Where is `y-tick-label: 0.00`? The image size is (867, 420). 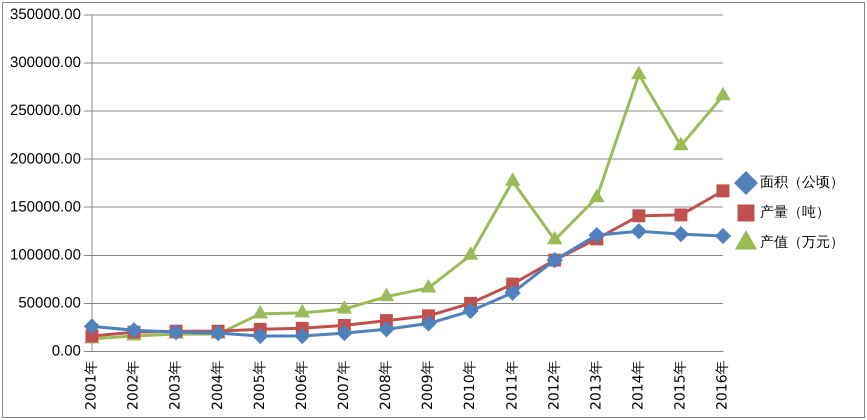
y-tick-label: 0.00 is located at coordinates (66, 351).